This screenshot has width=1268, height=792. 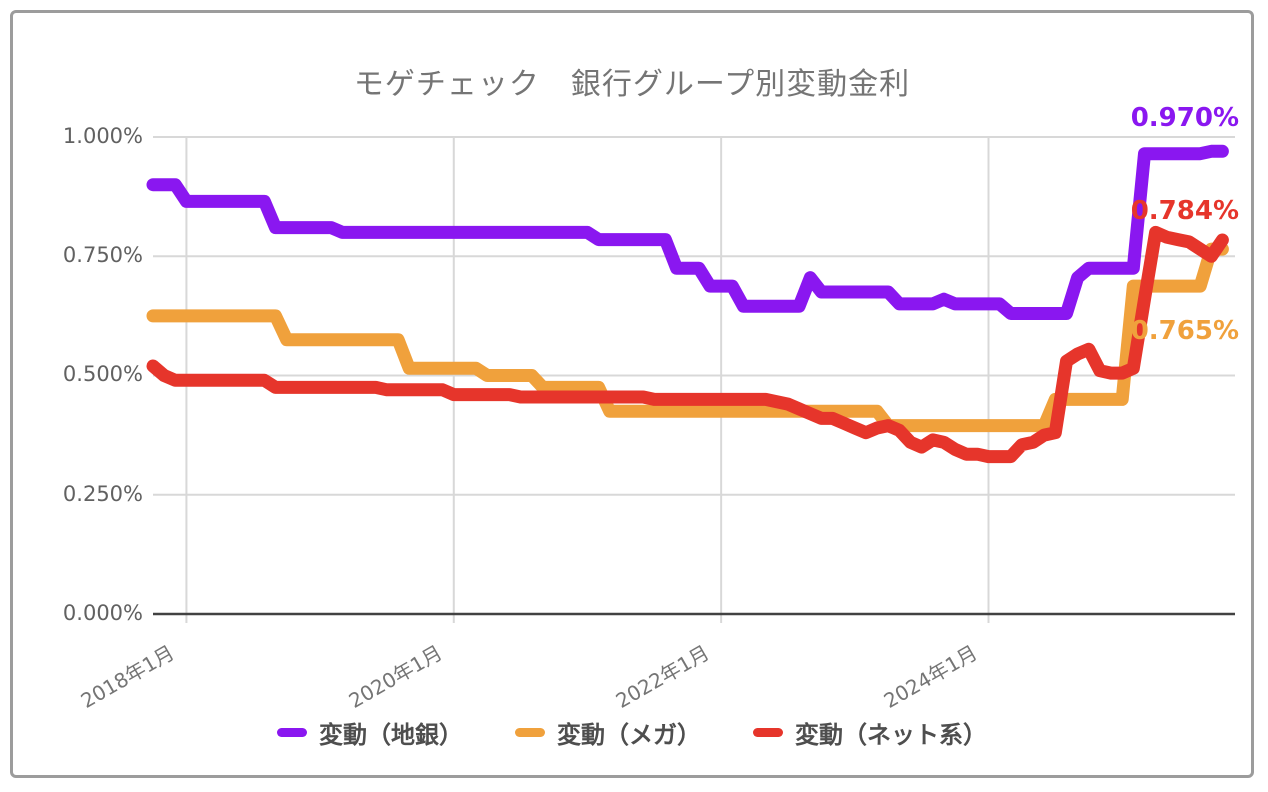 I want to click on chart-legend: 変動（地銀） 変動（メガ） 変動（ネット系）, so click(x=632, y=732).